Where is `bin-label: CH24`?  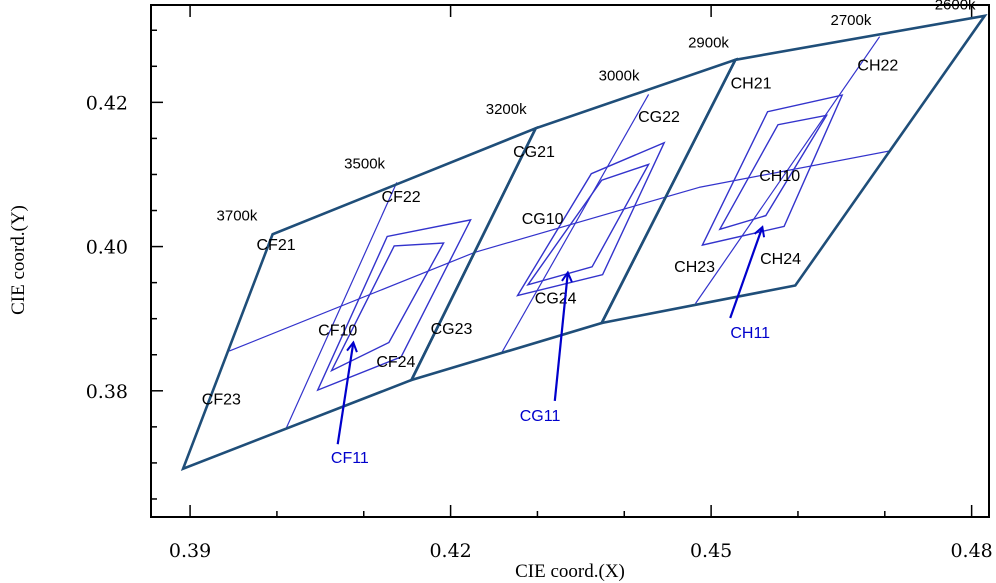 bin-label: CH24 is located at coordinates (780, 259).